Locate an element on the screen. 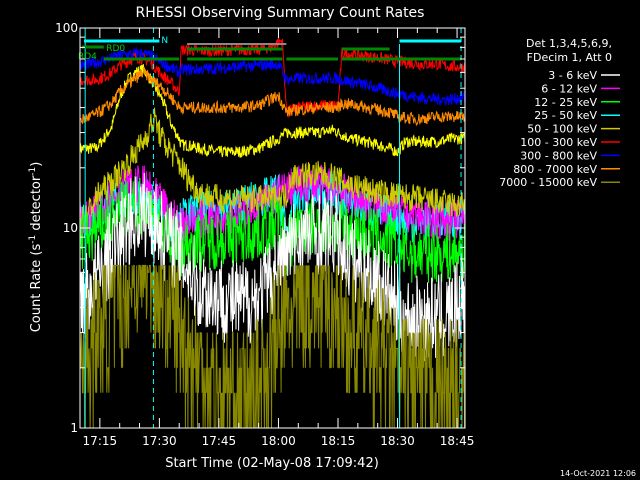 This screenshot has height=480, width=640. legend-header-line-1: Det 1,3,4,5,6,9, is located at coordinates (569, 43).